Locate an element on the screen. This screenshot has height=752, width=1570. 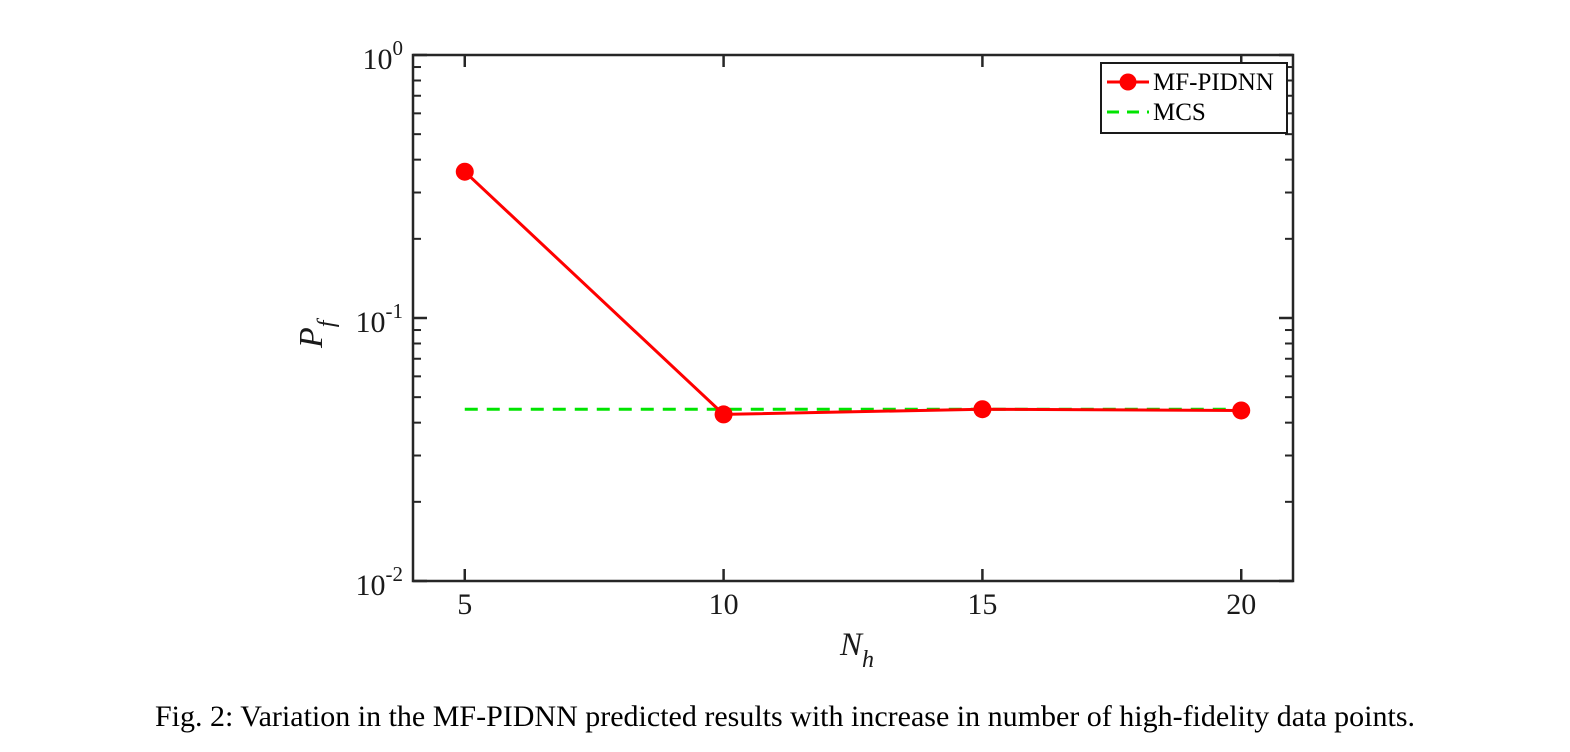
y-tick-label: 10⁻² is located at coordinates (380, 582).